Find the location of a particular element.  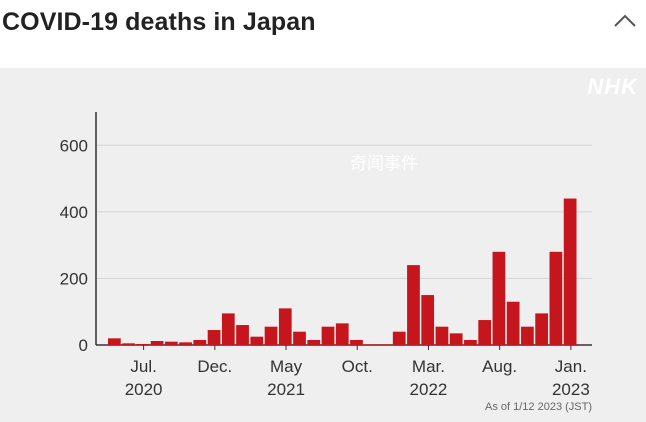

y-tick-label: 200 is located at coordinates (74, 278).